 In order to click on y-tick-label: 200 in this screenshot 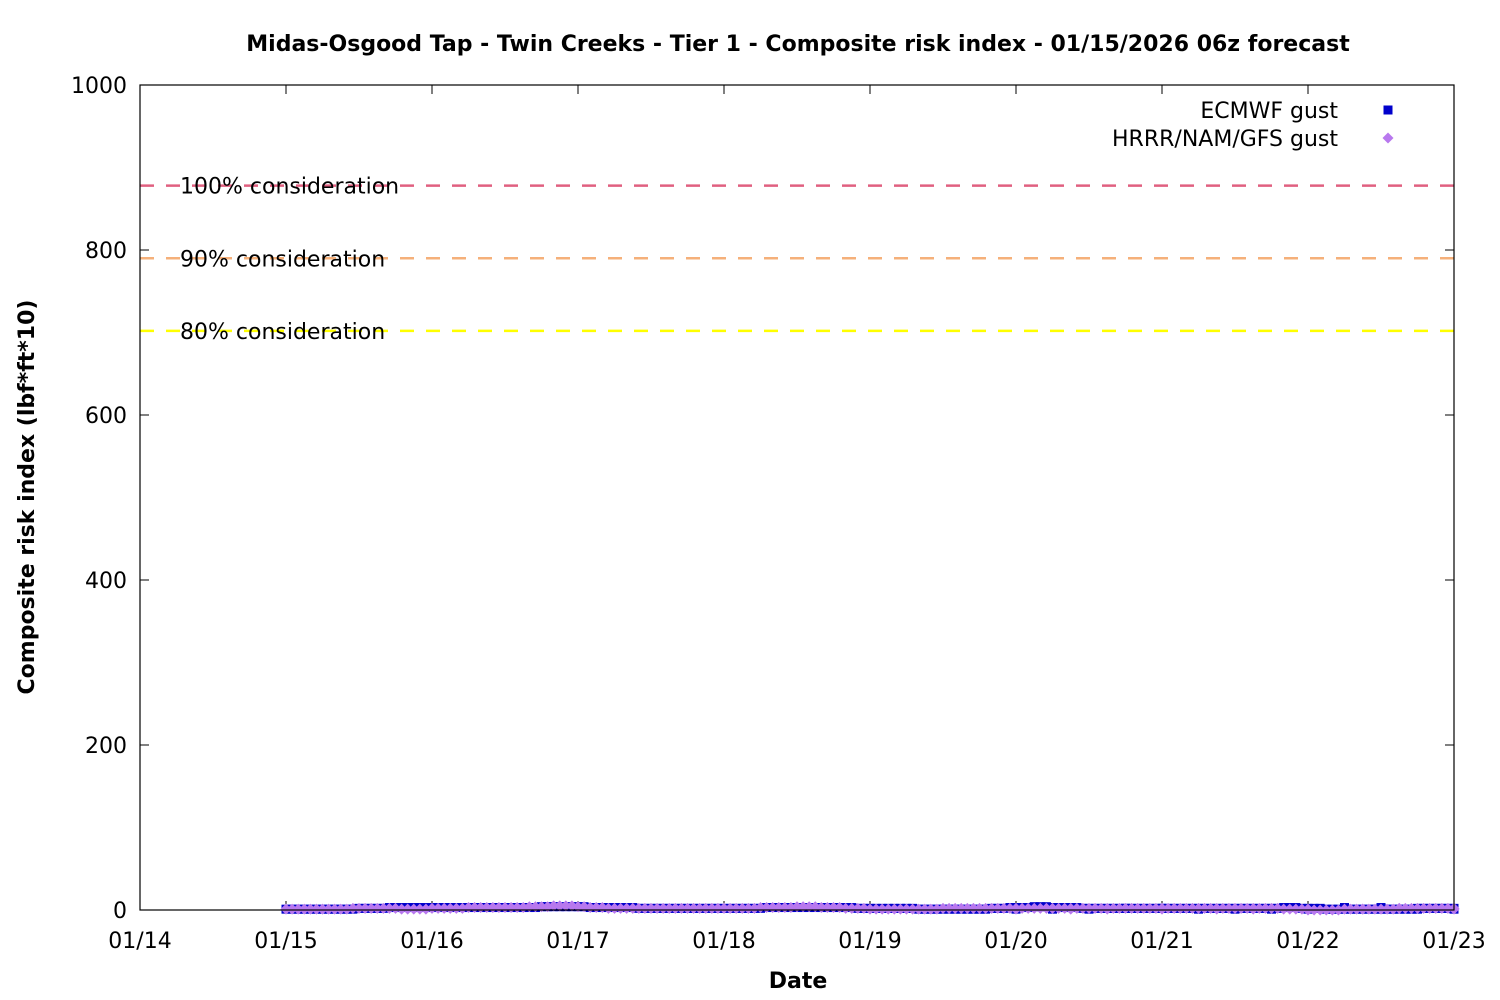, I will do `click(106, 746)`.